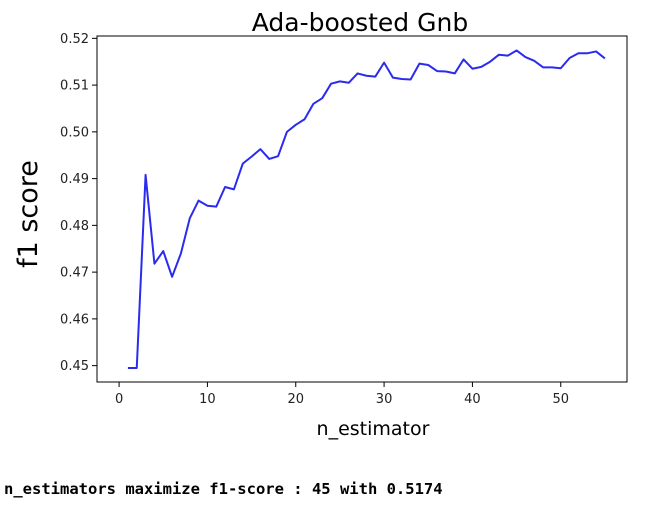 This screenshot has height=514, width=662. What do you see at coordinates (342, 394) in the screenshot?
I see `x-axis: 0 10 20 30 40 50` at bounding box center [342, 394].